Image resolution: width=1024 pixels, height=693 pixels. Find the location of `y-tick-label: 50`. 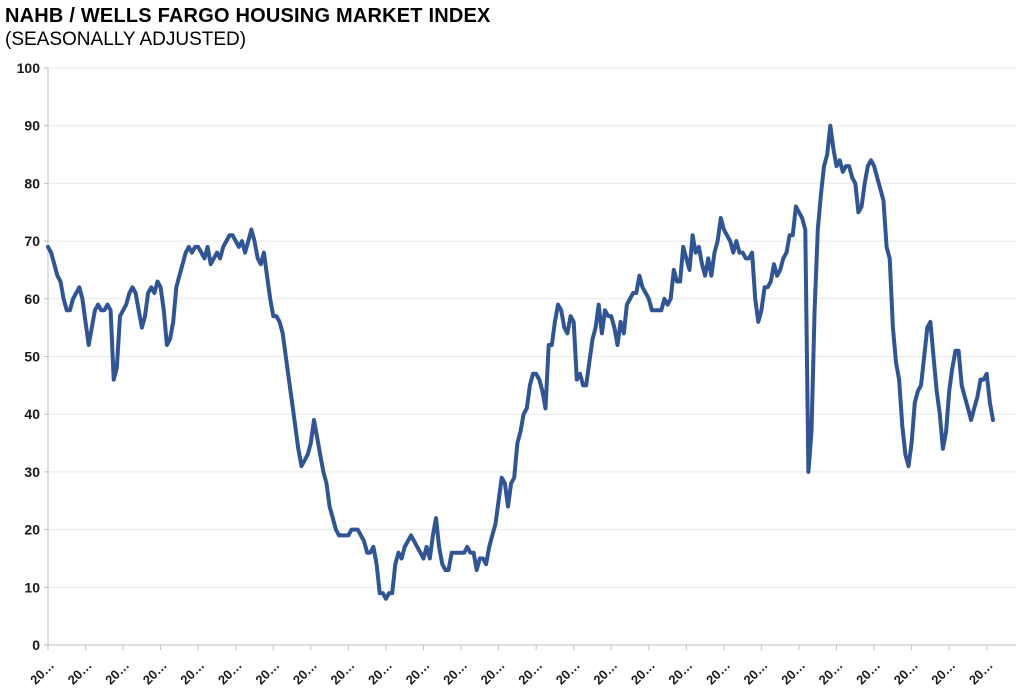

y-tick-label: 50 is located at coordinates (32, 357).